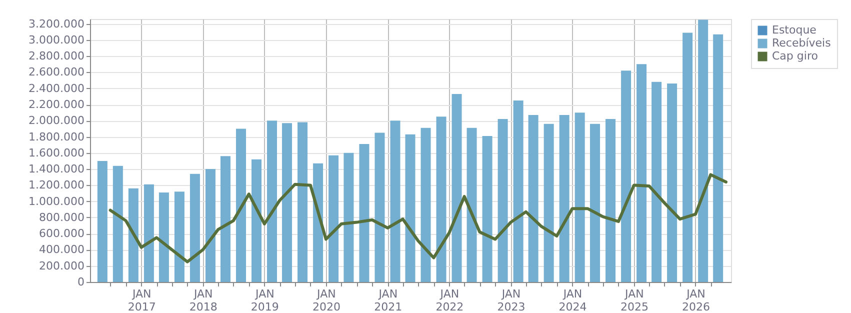  Describe the element at coordinates (56, 105) in the screenshot. I see `y-tick-label: 2.200.000` at that location.